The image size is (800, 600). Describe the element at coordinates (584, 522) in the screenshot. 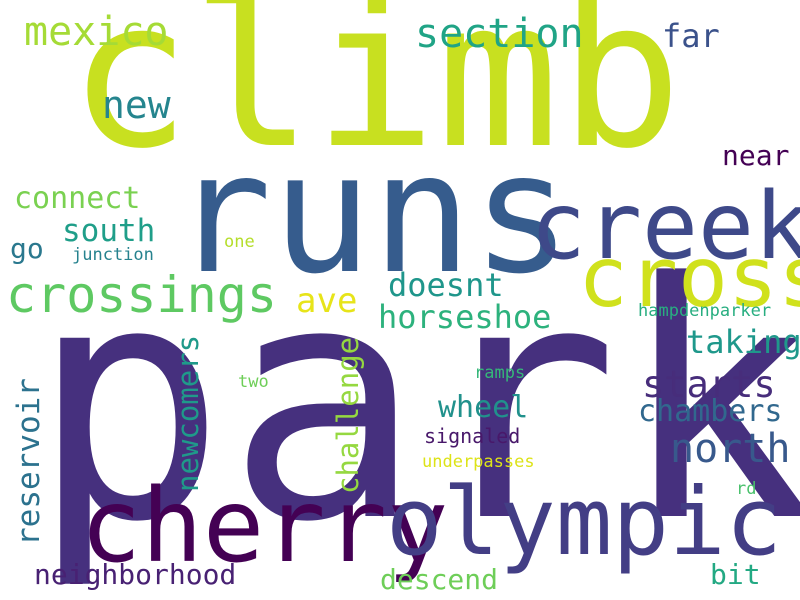

I see `word-olympic: olympic` at that location.